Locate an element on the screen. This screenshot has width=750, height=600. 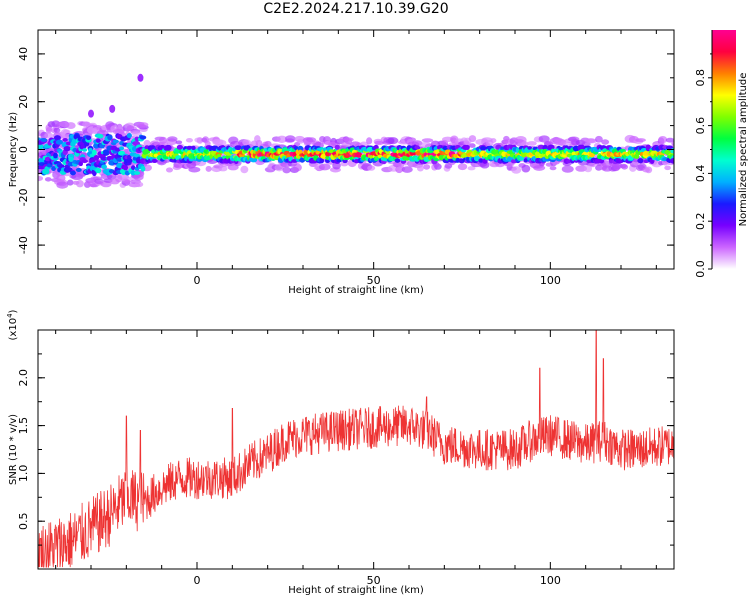
top-x-axis-label: Height of straight line (km) is located at coordinates (356, 290).